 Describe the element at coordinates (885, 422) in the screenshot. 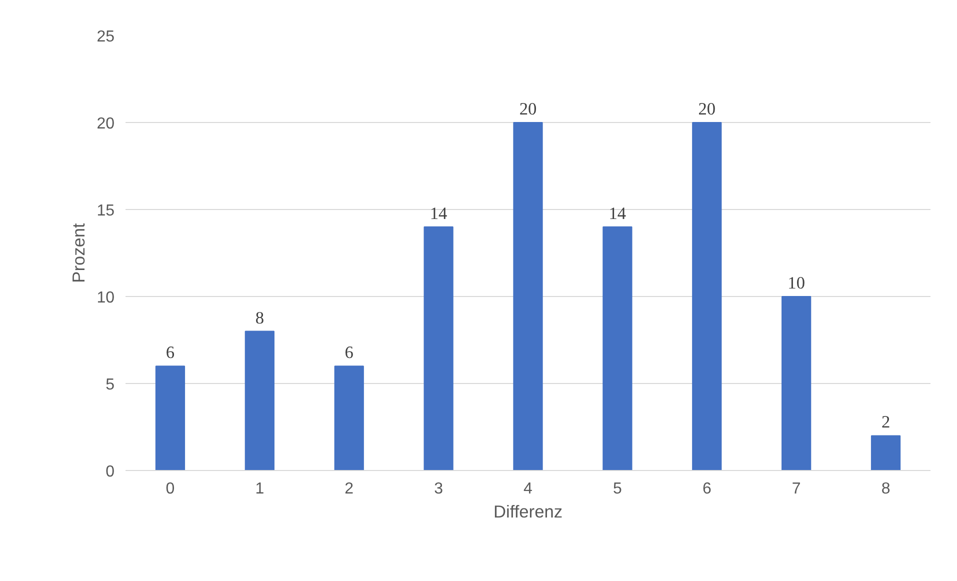

I see `data-label: 2` at that location.